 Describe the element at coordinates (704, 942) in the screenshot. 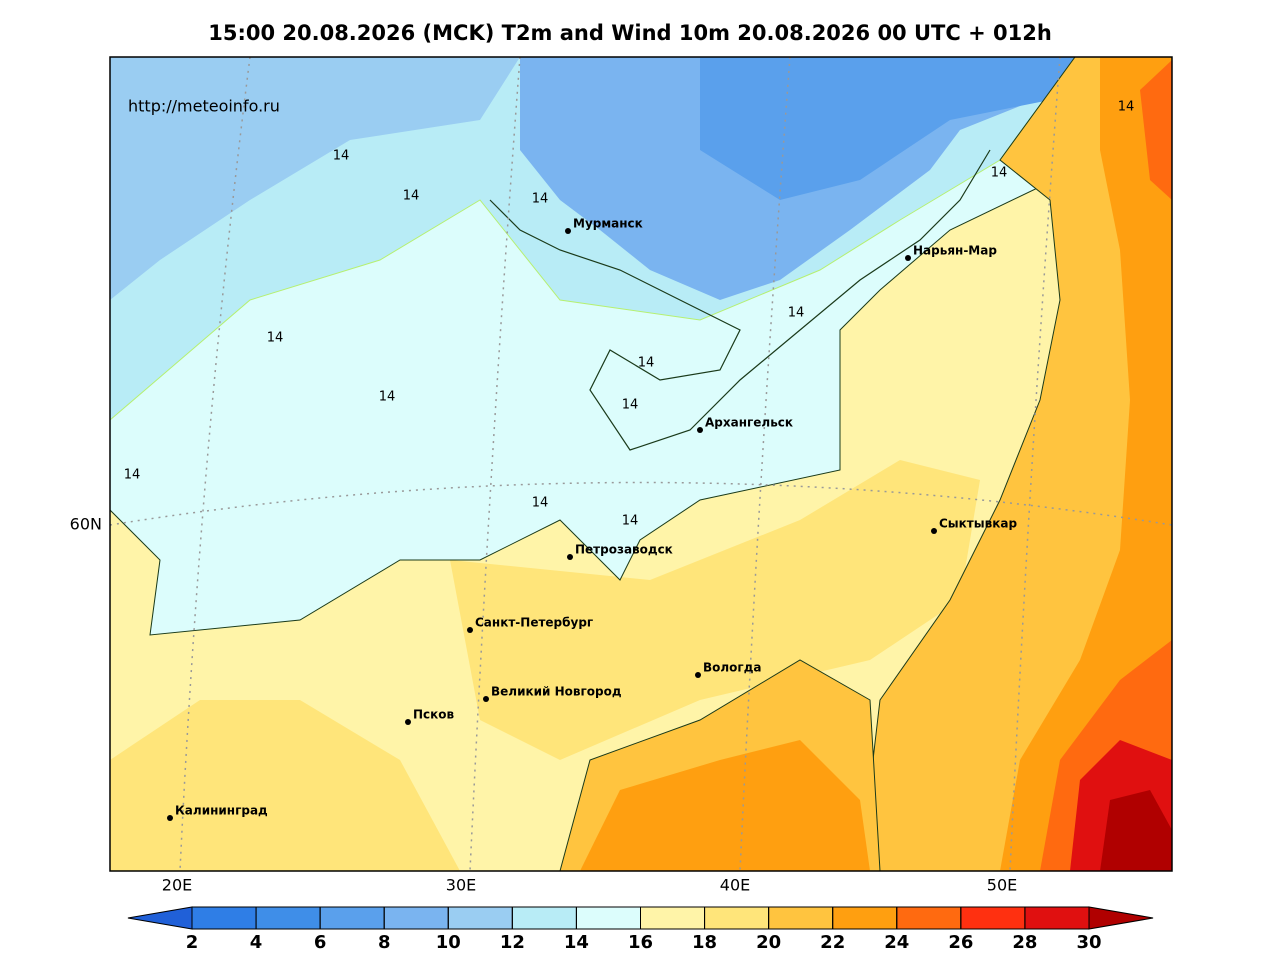

I see `colorbar-tick-label: 18` at that location.